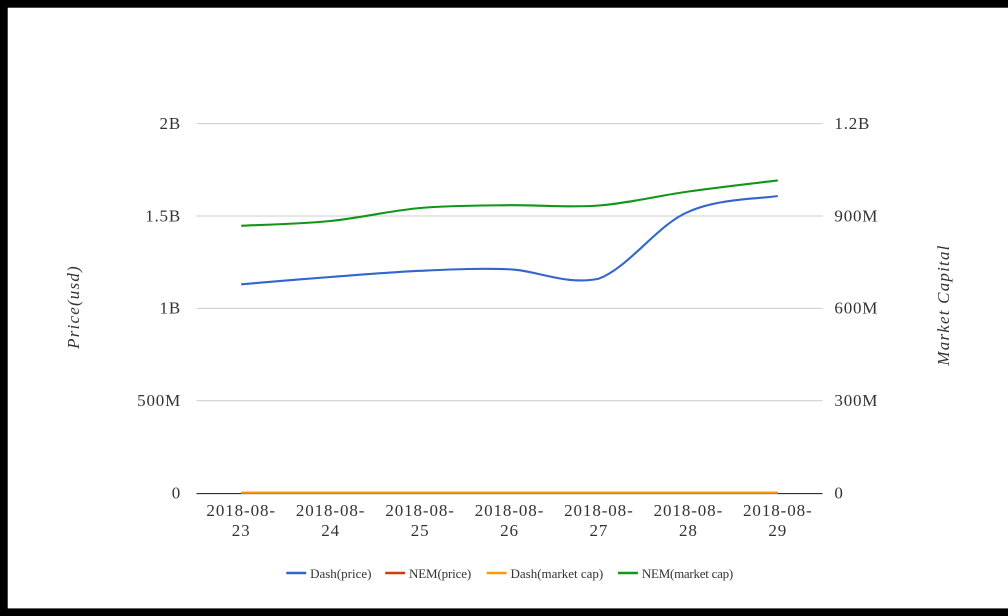  I want to click on svg-text: 900M, so click(856, 215).